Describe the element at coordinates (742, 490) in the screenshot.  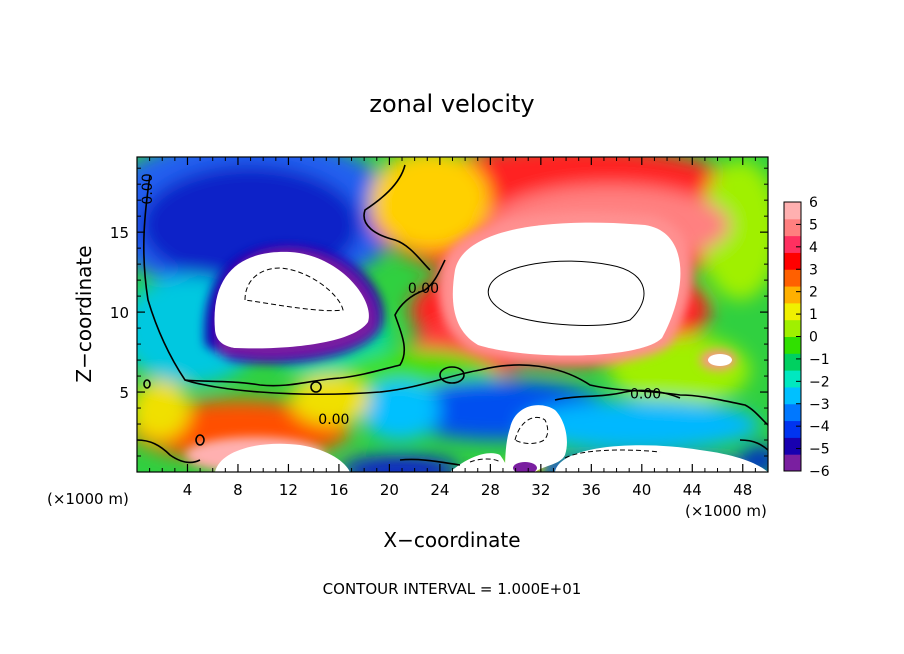
I see `x-tick-label: 48` at that location.